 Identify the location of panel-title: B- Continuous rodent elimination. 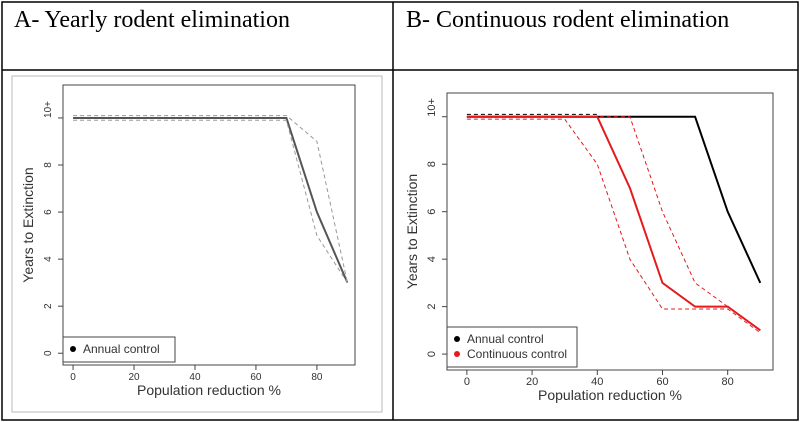
(568, 20).